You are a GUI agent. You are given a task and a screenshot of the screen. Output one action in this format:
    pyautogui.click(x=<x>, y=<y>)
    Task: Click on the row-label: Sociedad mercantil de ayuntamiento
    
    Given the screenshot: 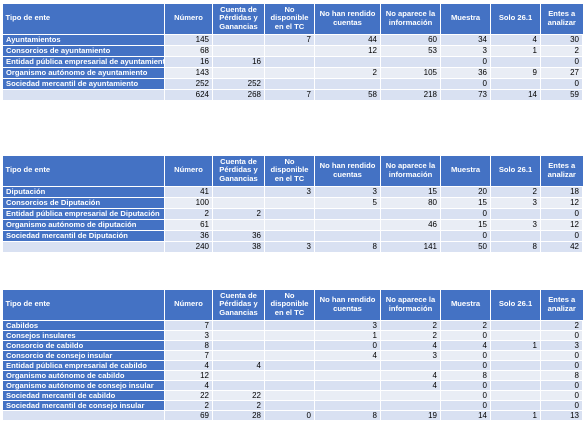 What is the action you would take?
    pyautogui.click(x=83, y=83)
    